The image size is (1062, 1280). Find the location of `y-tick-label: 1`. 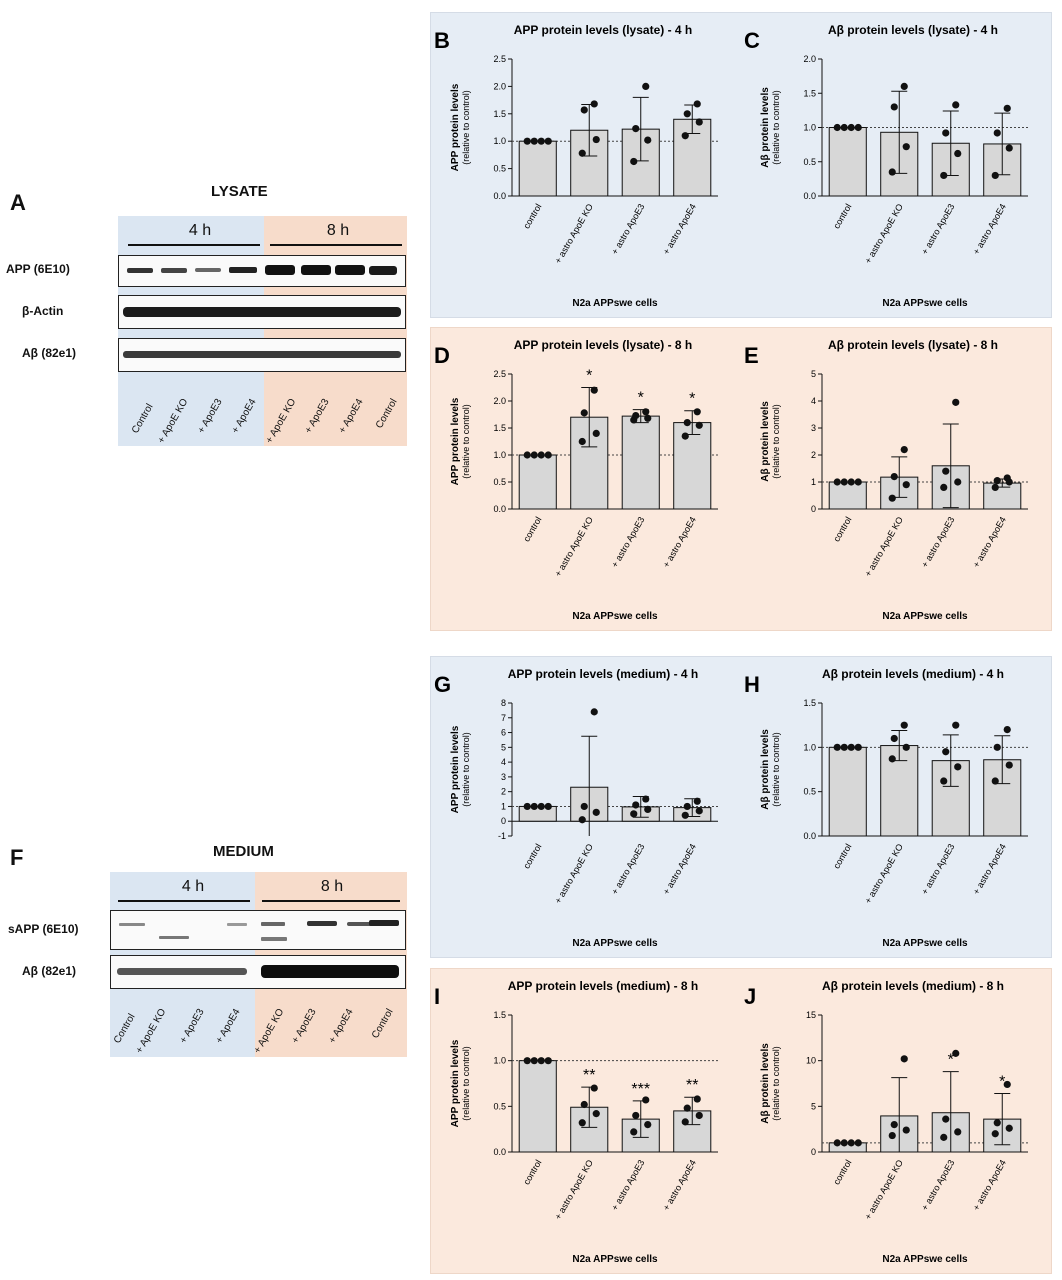

y-tick-label: 1 is located at coordinates (503, 806).